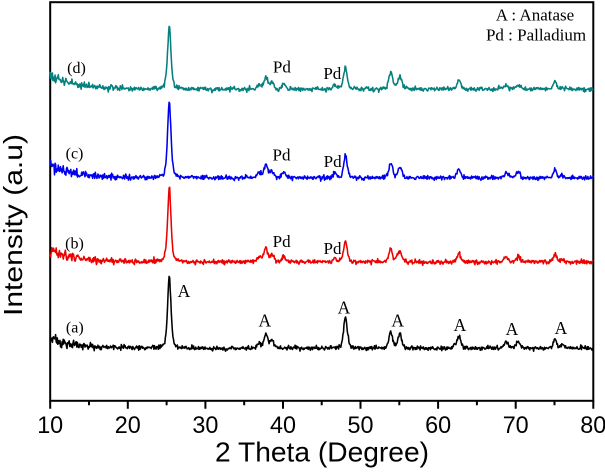 Image resolution: width=605 pixels, height=475 pixels. I want to click on svg-text: 10, so click(50, 425).